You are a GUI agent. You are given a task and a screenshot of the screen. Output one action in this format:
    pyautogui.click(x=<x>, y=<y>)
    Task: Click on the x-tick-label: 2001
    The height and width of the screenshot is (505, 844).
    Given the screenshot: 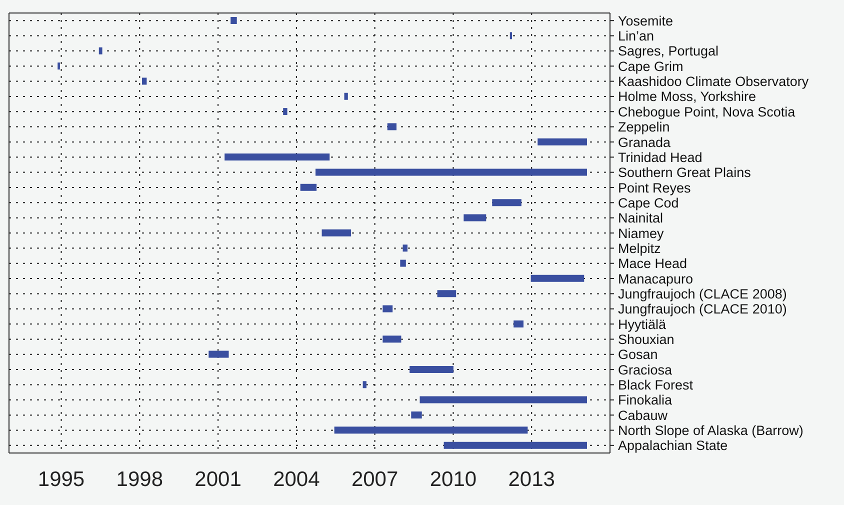 What is the action you would take?
    pyautogui.click(x=218, y=479)
    